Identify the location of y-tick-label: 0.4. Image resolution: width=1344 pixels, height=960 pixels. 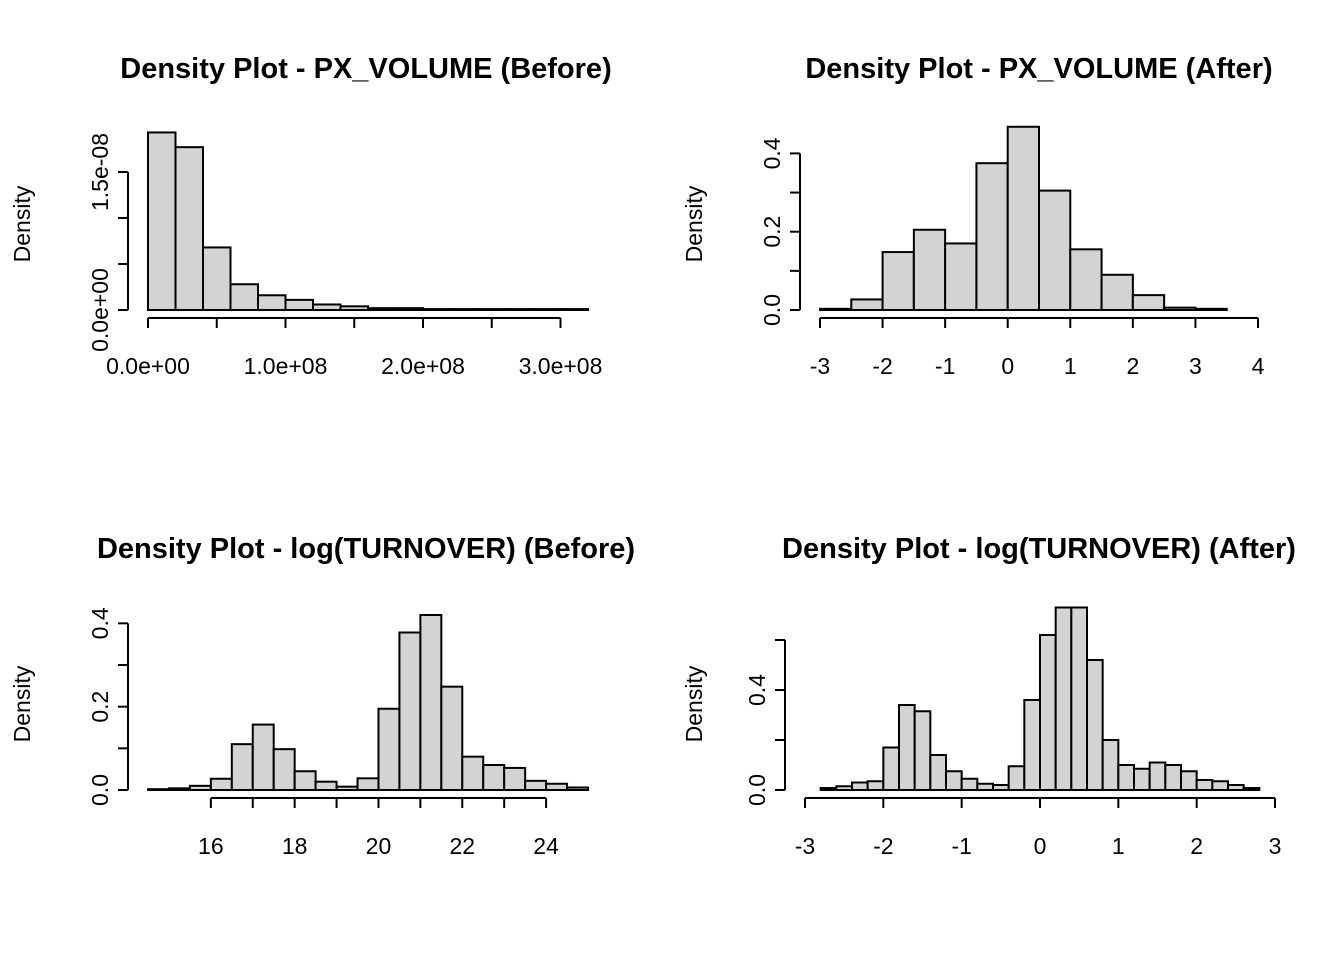
(772, 153).